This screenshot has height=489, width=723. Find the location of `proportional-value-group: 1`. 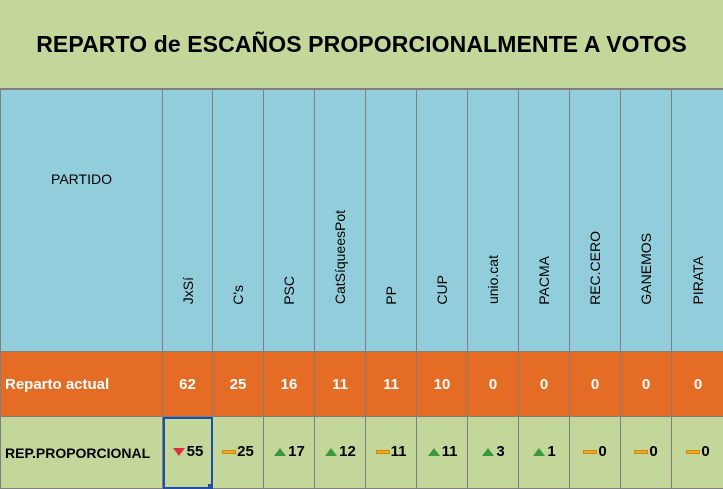

proportional-value-group: 1 is located at coordinates (543, 451).